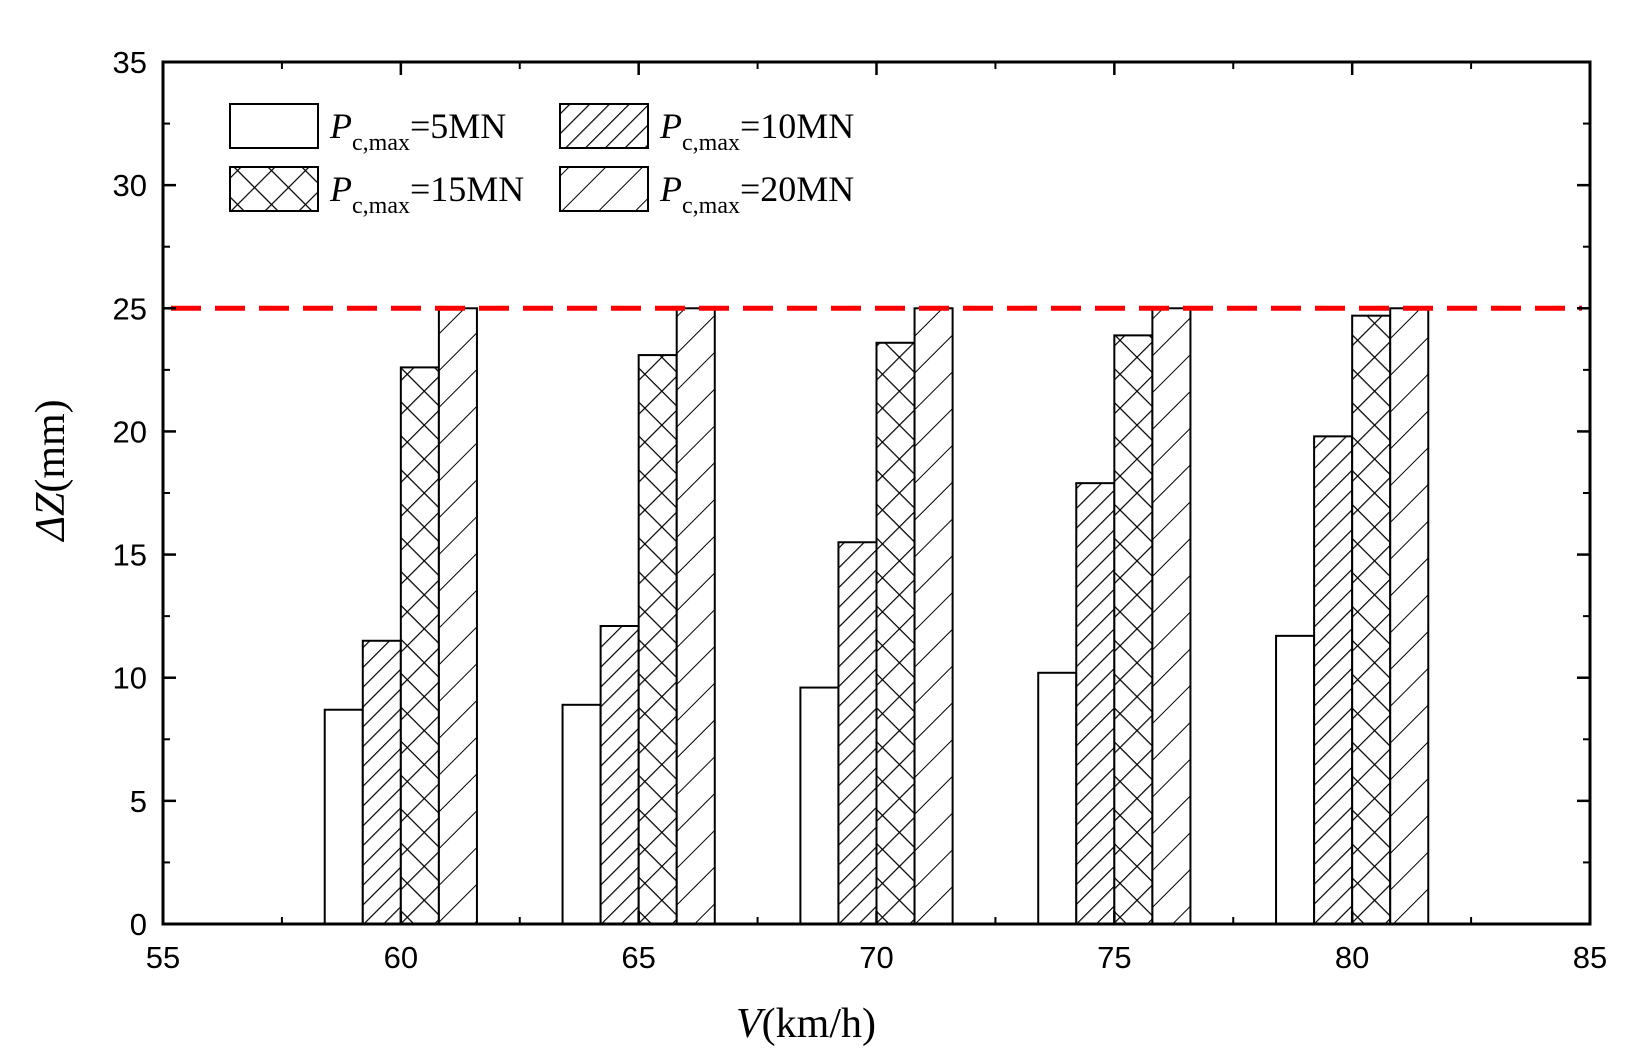 Image resolution: width=1632 pixels, height=1052 pixels. What do you see at coordinates (138, 924) in the screenshot?
I see `y-tick-label: 0` at bounding box center [138, 924].